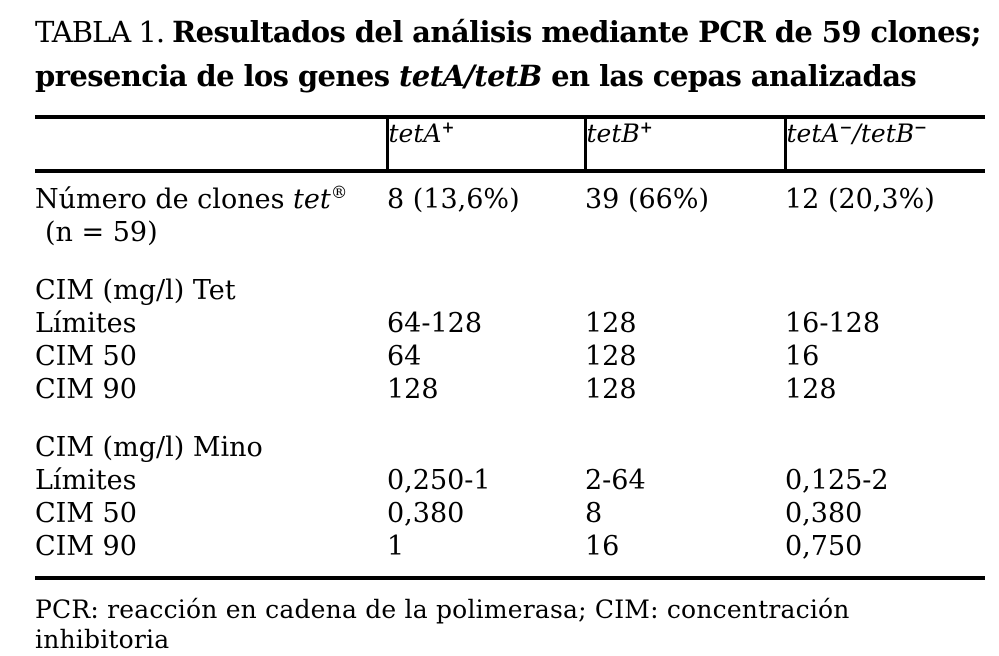 The height and width of the screenshot is (656, 999). What do you see at coordinates (510, 323) in the screenshot?
I see `table-row-tet-limites: Límites 64-128 128 16-128` at bounding box center [510, 323].